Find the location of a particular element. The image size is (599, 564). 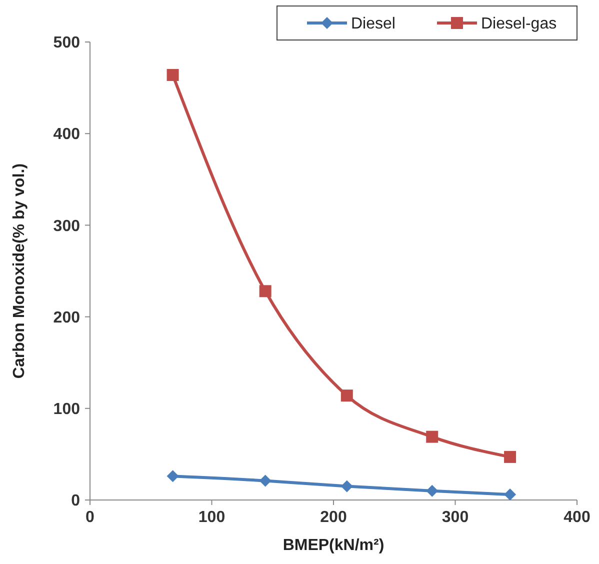

y-tick-label: 0 is located at coordinates (75, 501).